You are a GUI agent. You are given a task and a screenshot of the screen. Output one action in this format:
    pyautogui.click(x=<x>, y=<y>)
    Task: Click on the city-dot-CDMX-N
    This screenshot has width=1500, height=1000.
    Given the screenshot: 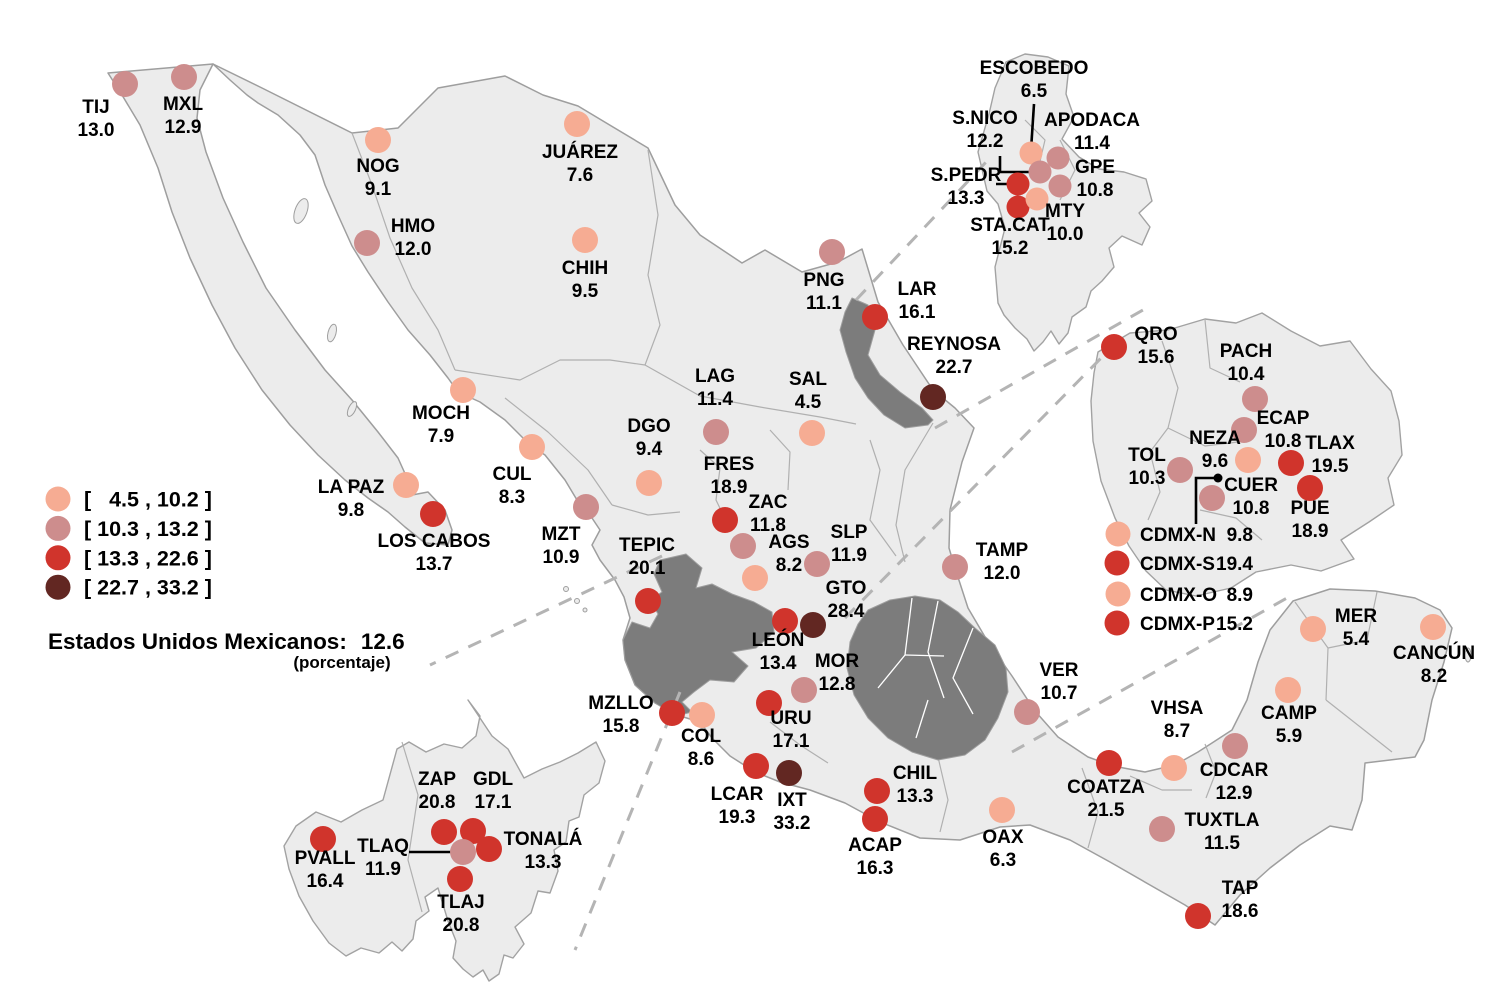 What is the action you would take?
    pyautogui.click(x=1118, y=534)
    